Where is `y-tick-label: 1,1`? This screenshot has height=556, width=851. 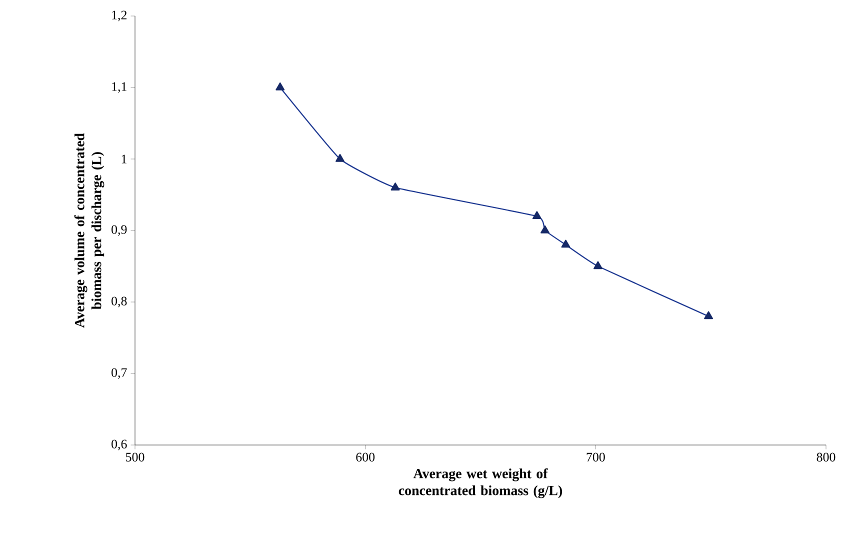
y-tick-label: 1,1 is located at coordinates (119, 87).